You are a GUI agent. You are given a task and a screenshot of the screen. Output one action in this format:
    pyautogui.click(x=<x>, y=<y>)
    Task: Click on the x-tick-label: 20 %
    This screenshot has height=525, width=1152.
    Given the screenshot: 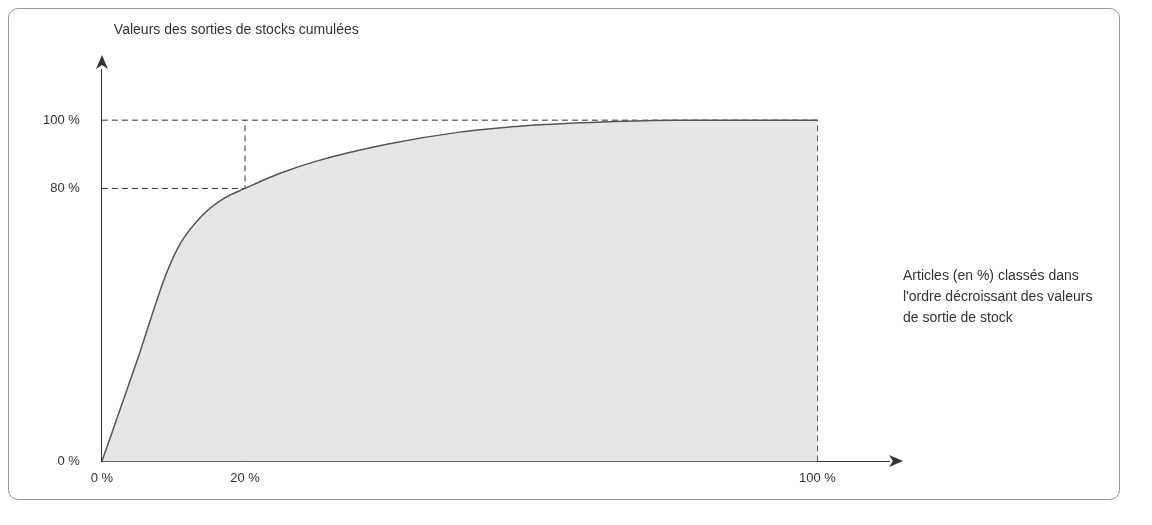 What is the action you would take?
    pyautogui.click(x=245, y=477)
    